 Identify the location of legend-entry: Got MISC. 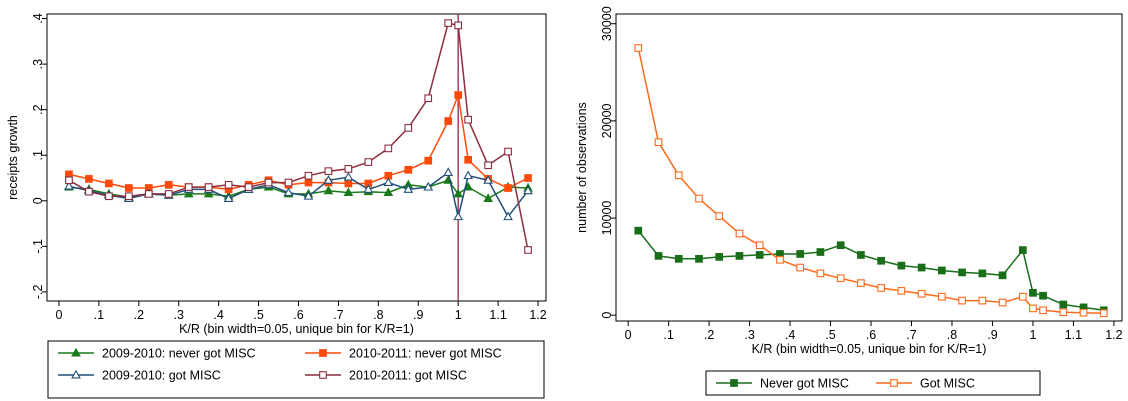
(925, 384).